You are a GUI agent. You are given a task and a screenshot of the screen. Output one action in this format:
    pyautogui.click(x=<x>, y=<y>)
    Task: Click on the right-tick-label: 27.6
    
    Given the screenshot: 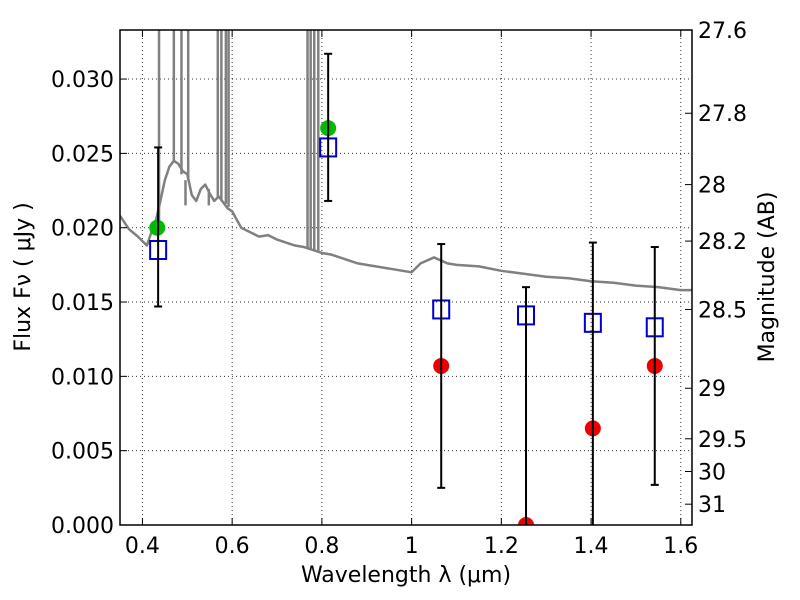 What is the action you would take?
    pyautogui.click(x=722, y=31)
    